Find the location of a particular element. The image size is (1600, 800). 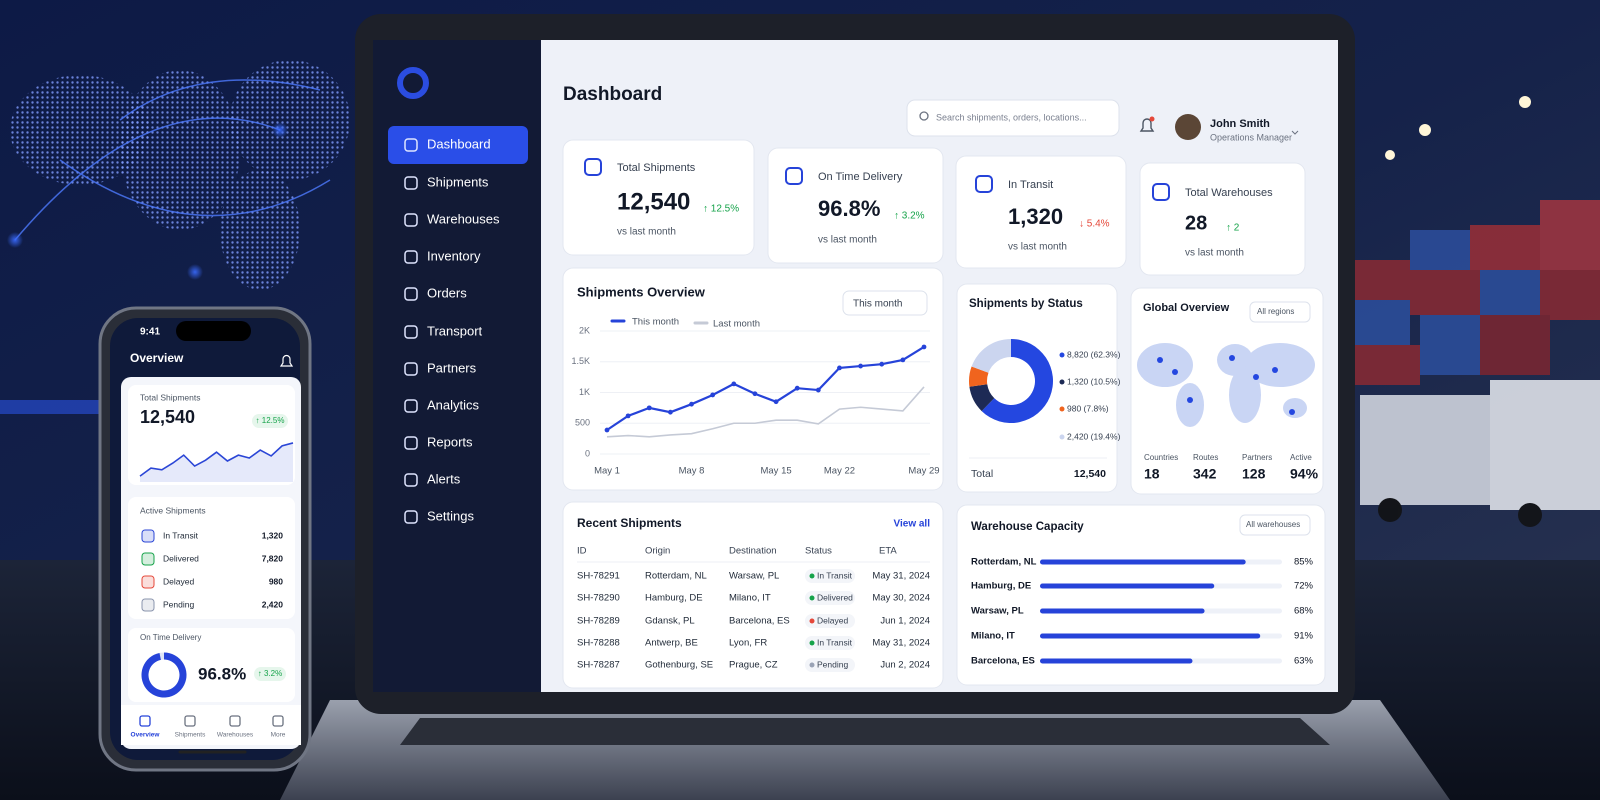

region-dropdown is located at coordinates (1280, 312).